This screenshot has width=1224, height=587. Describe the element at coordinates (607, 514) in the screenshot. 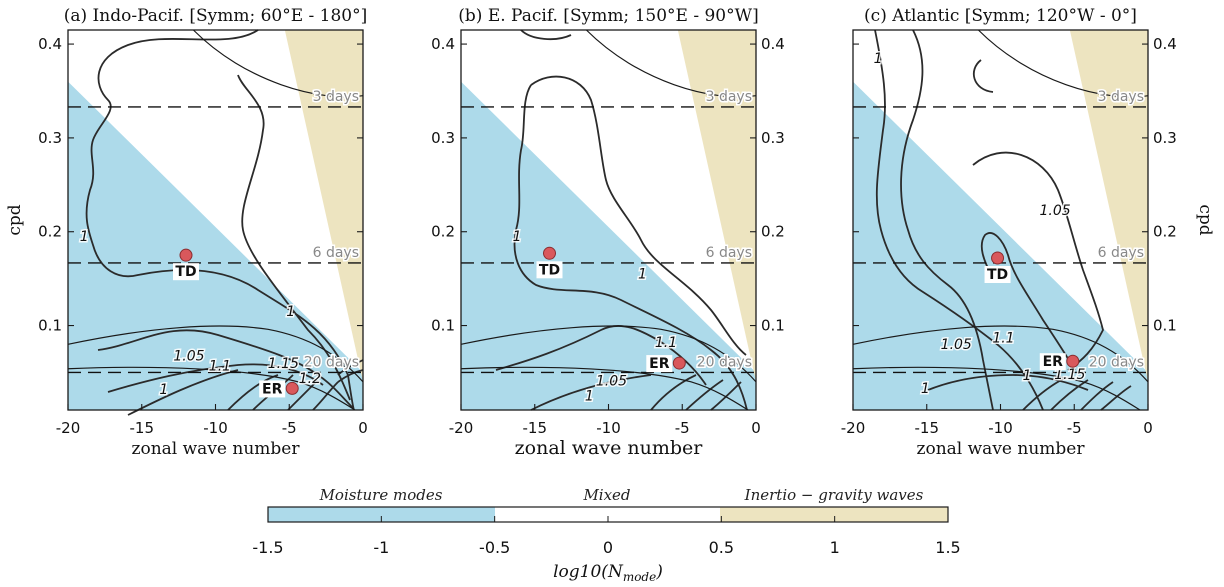

I see `colorbar-mixed-segment` at that location.